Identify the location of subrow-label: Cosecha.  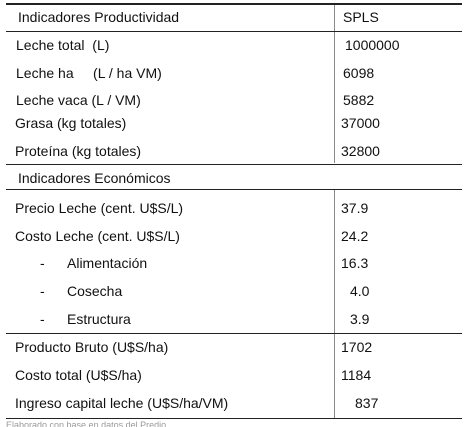
(95, 291).